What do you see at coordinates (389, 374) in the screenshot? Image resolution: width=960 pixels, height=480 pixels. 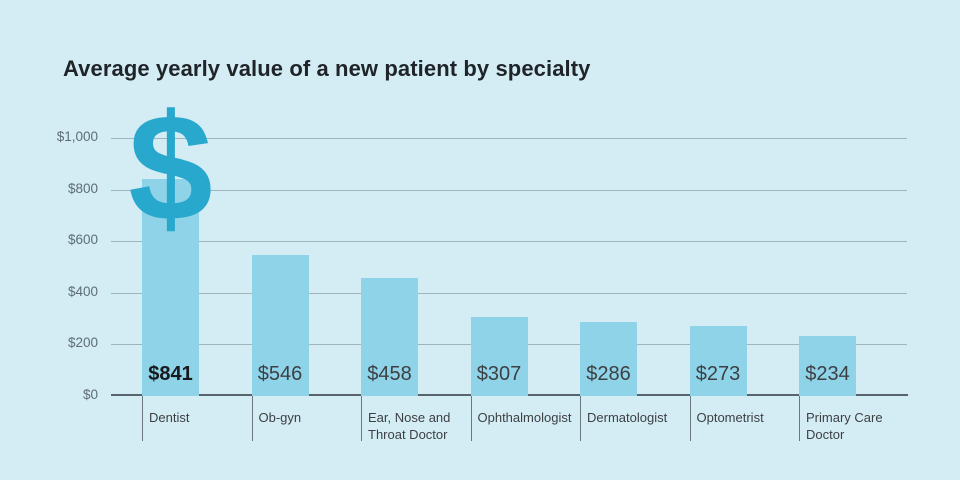 I see `bar-value-label: $458` at bounding box center [389, 374].